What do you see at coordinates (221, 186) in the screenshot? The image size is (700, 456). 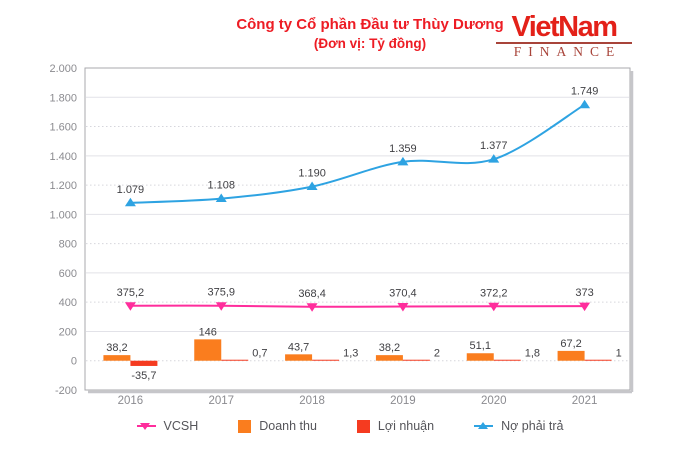 I see `svg-text: 1.108` at bounding box center [221, 186].